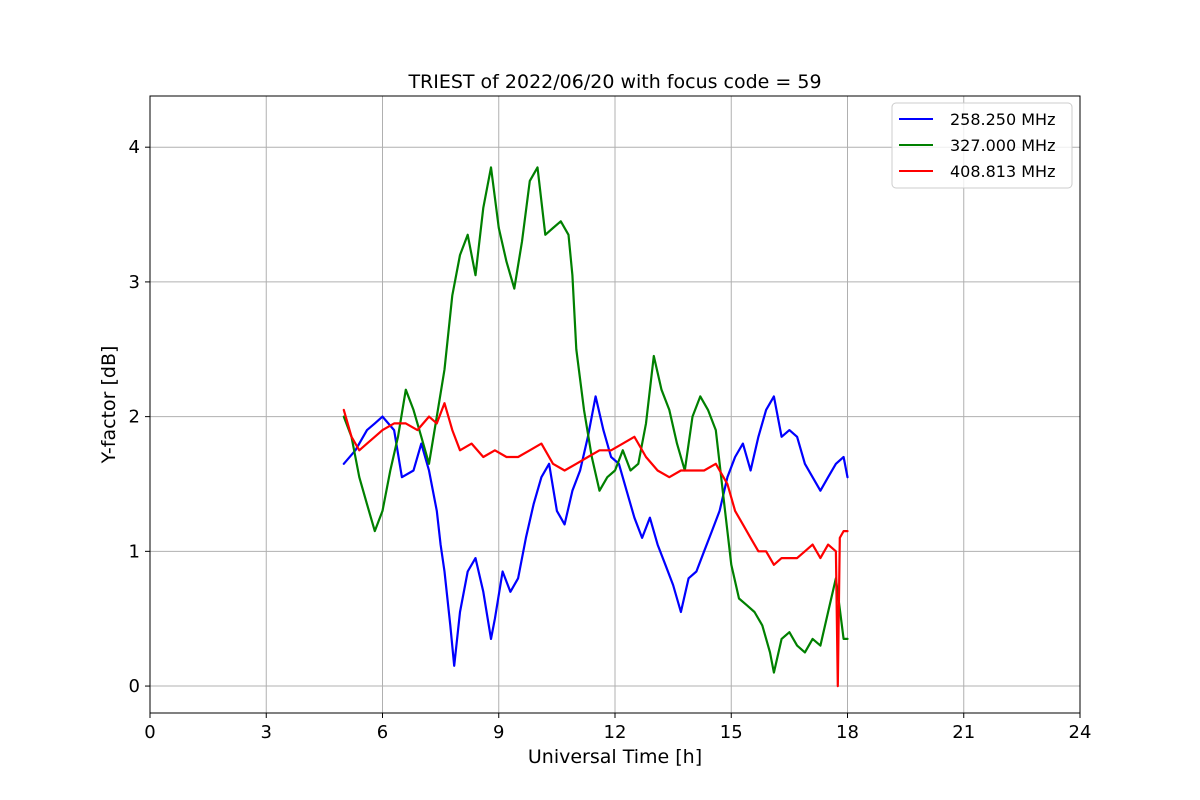  I want to click on y-tick-label: 1, so click(134, 551).